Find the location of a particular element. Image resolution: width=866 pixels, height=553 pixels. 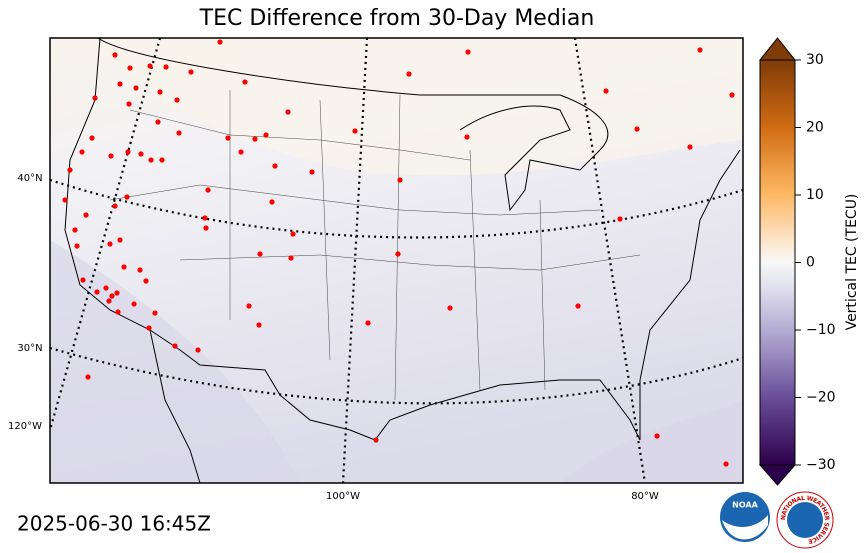

nws-logo: NATIONAL WEATHER SERVICE is located at coordinates (805, 520).